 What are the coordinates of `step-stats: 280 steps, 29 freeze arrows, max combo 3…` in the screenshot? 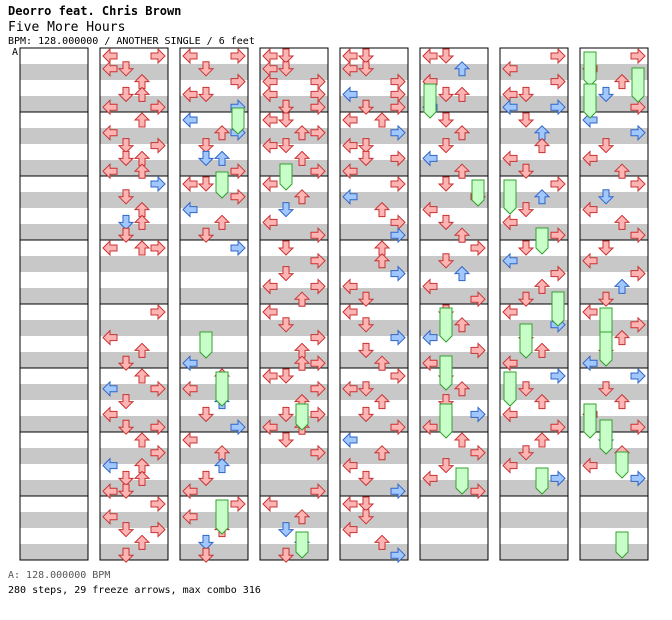 It's located at (134, 590).